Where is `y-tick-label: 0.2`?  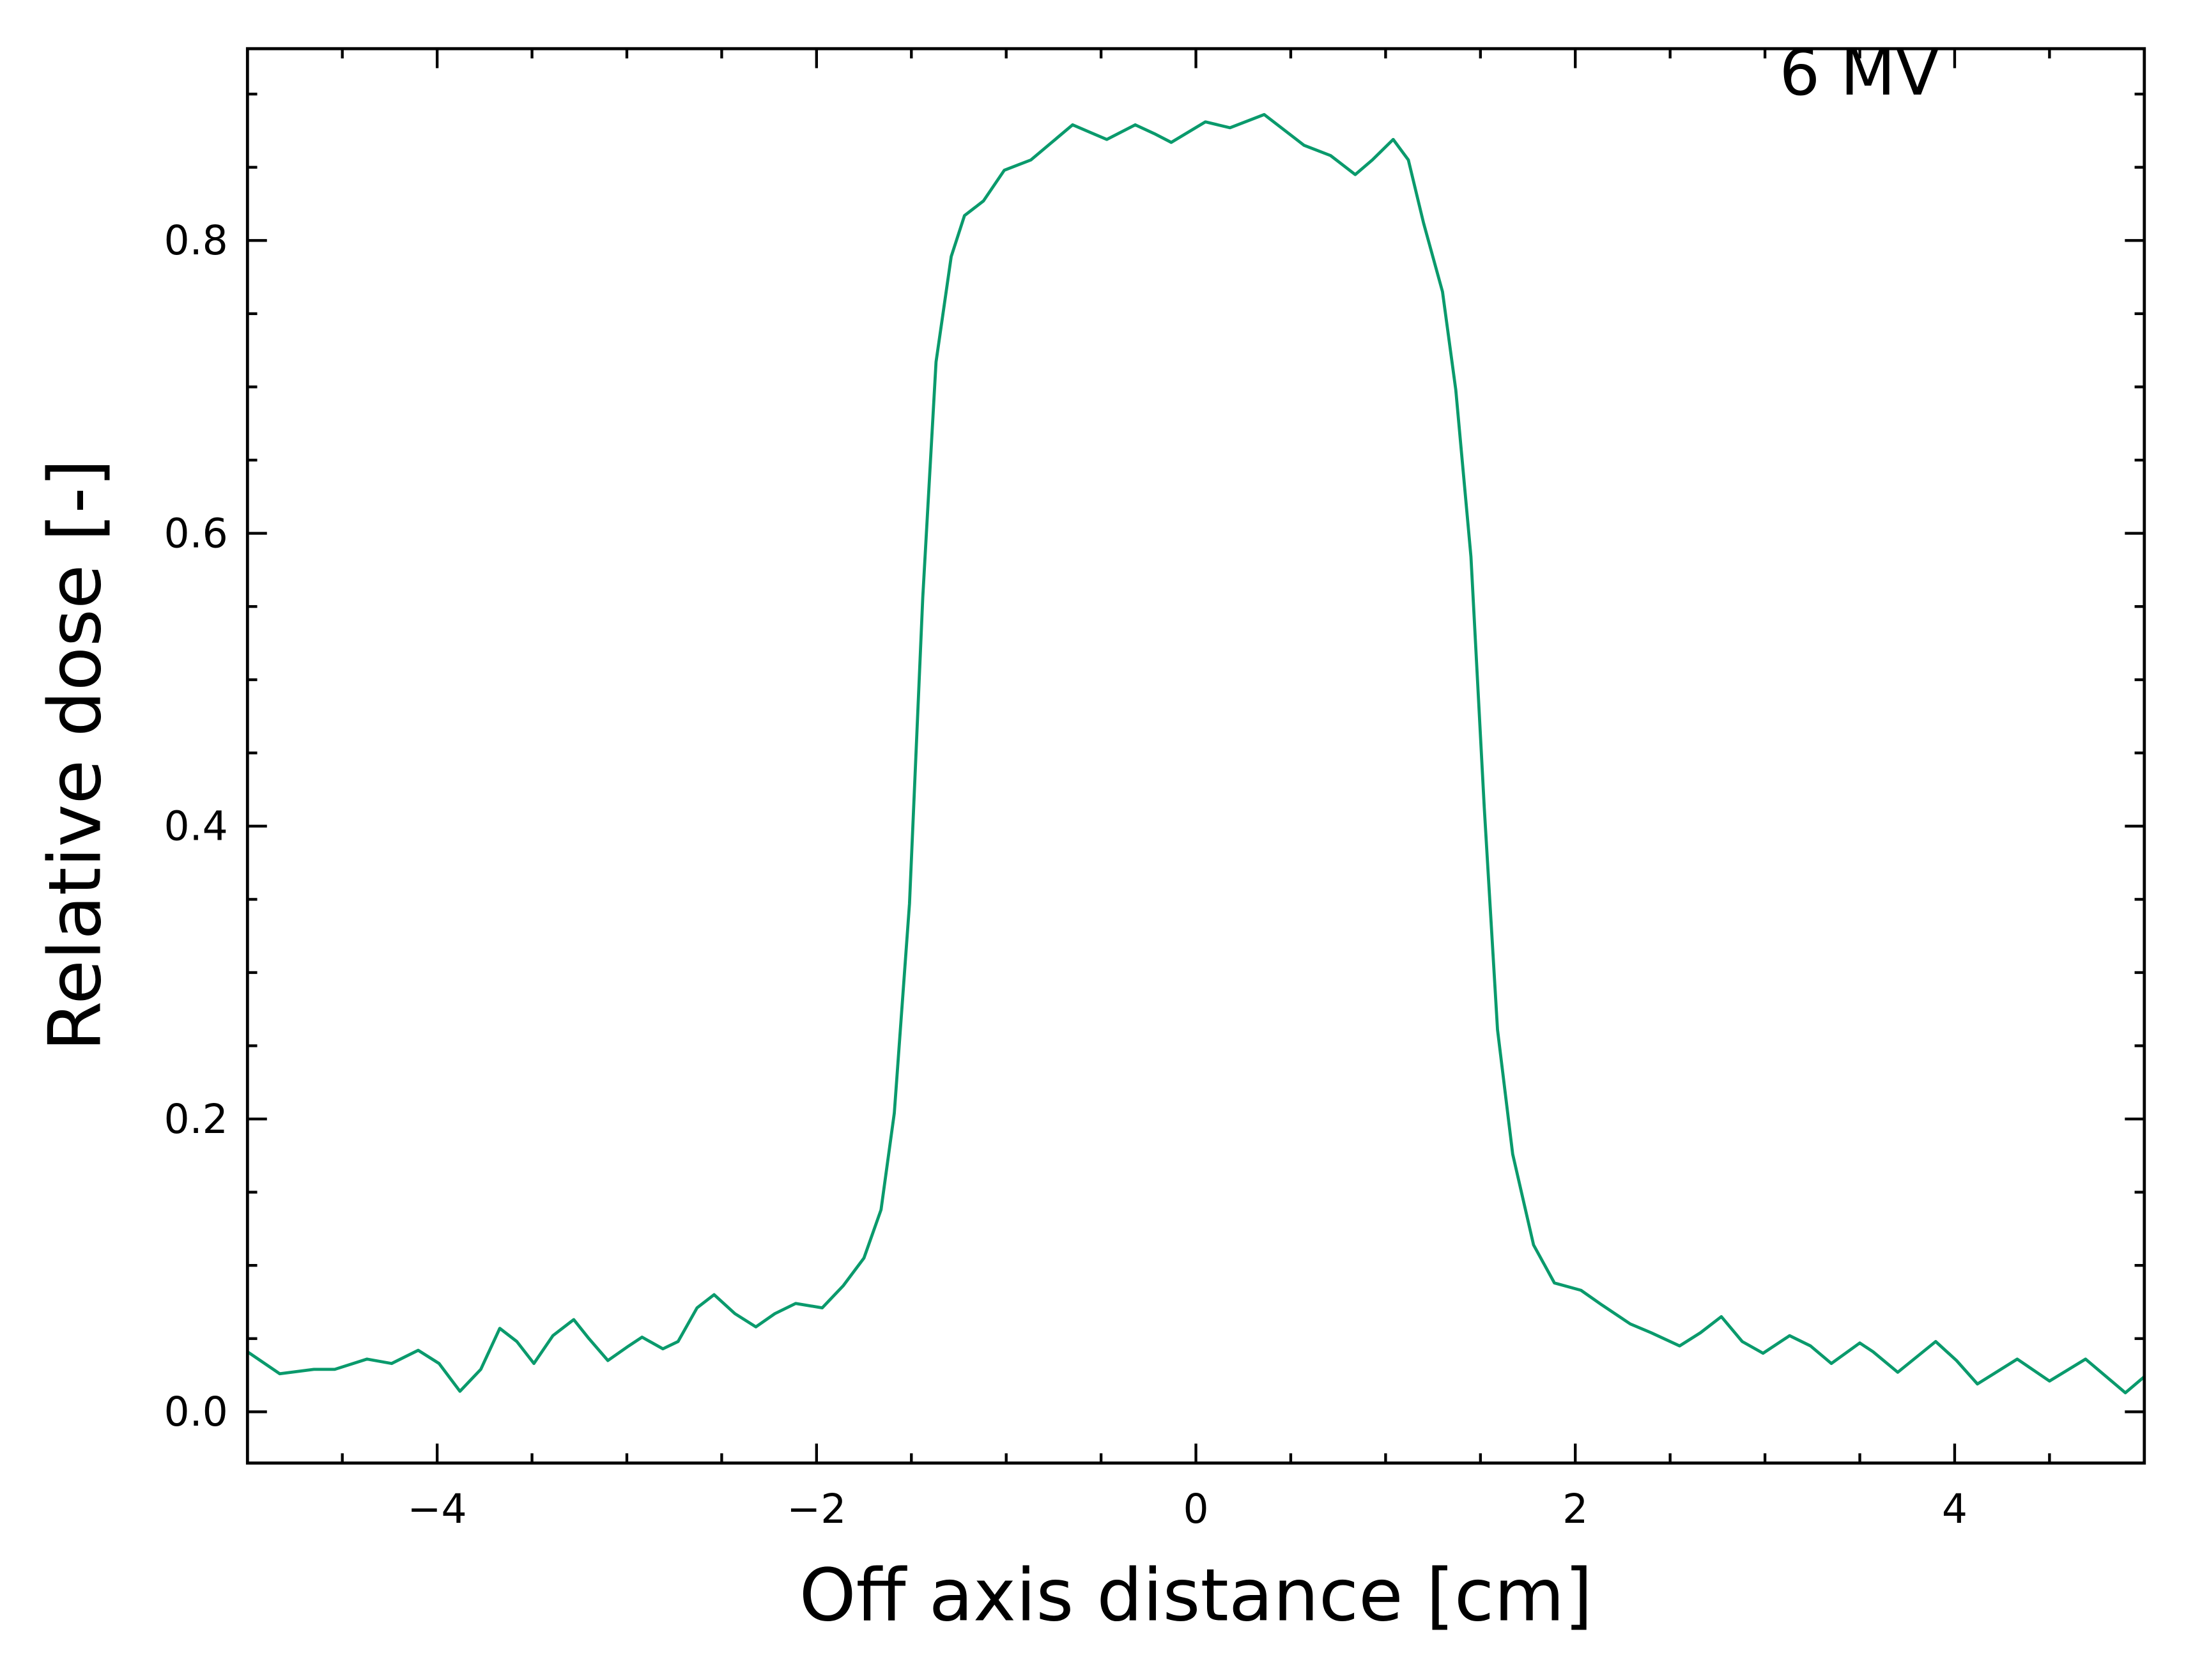 y-tick-label: 0.2 is located at coordinates (195, 1119).